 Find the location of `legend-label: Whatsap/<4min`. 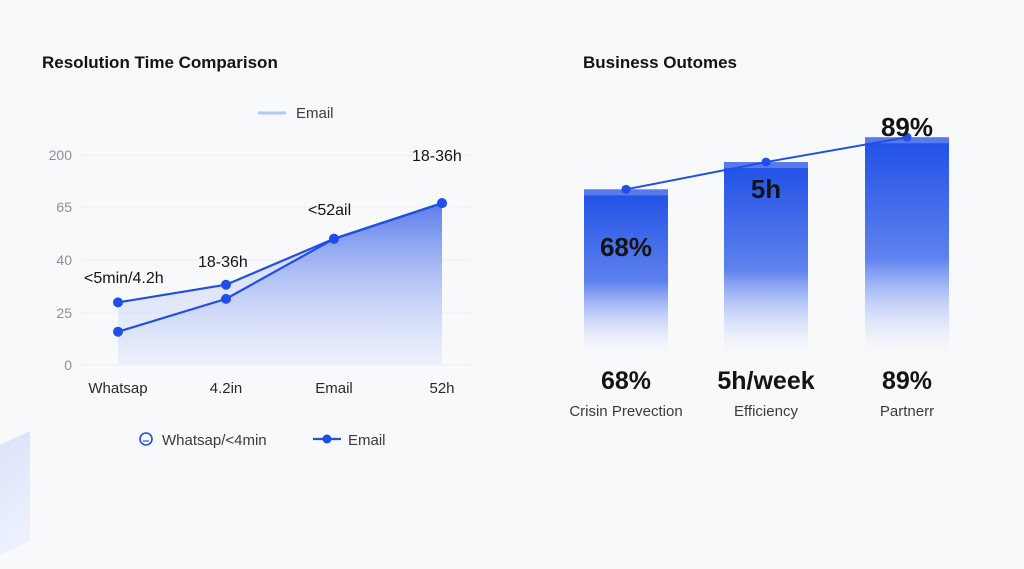

legend-label: Whatsap/<4min is located at coordinates (214, 440).